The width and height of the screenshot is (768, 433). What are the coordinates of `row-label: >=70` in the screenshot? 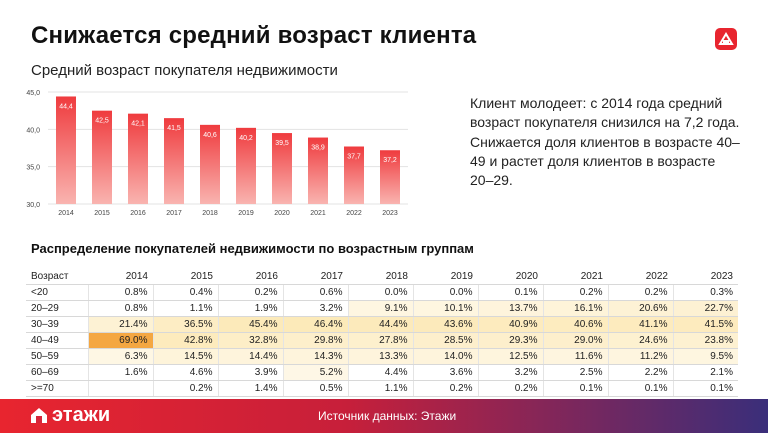 It's located at (57, 388).